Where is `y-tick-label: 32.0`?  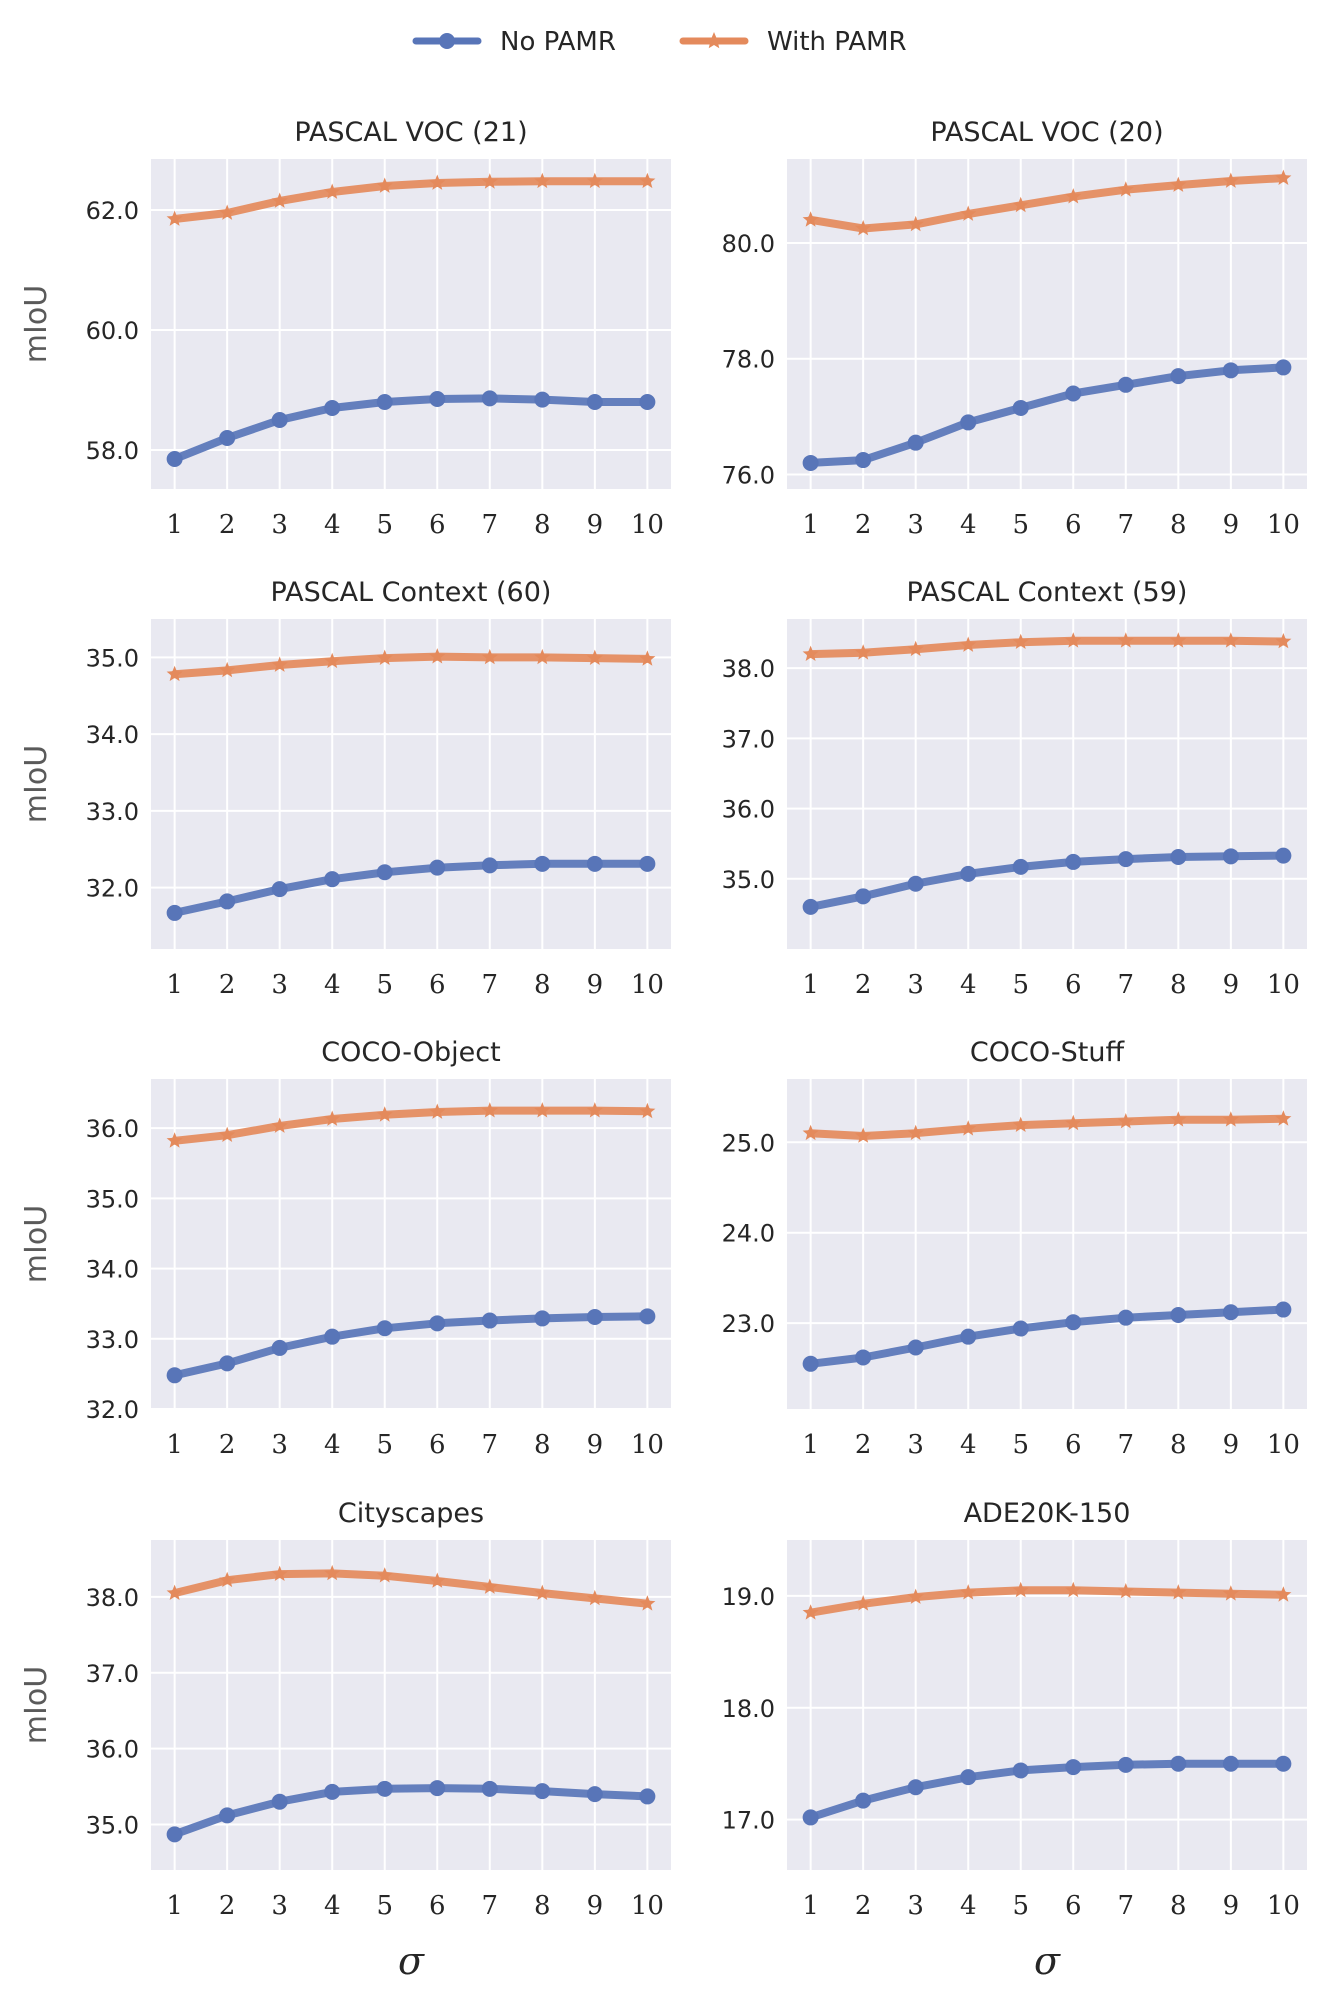
y-tick-label: 32.0 is located at coordinates (112, 1410).